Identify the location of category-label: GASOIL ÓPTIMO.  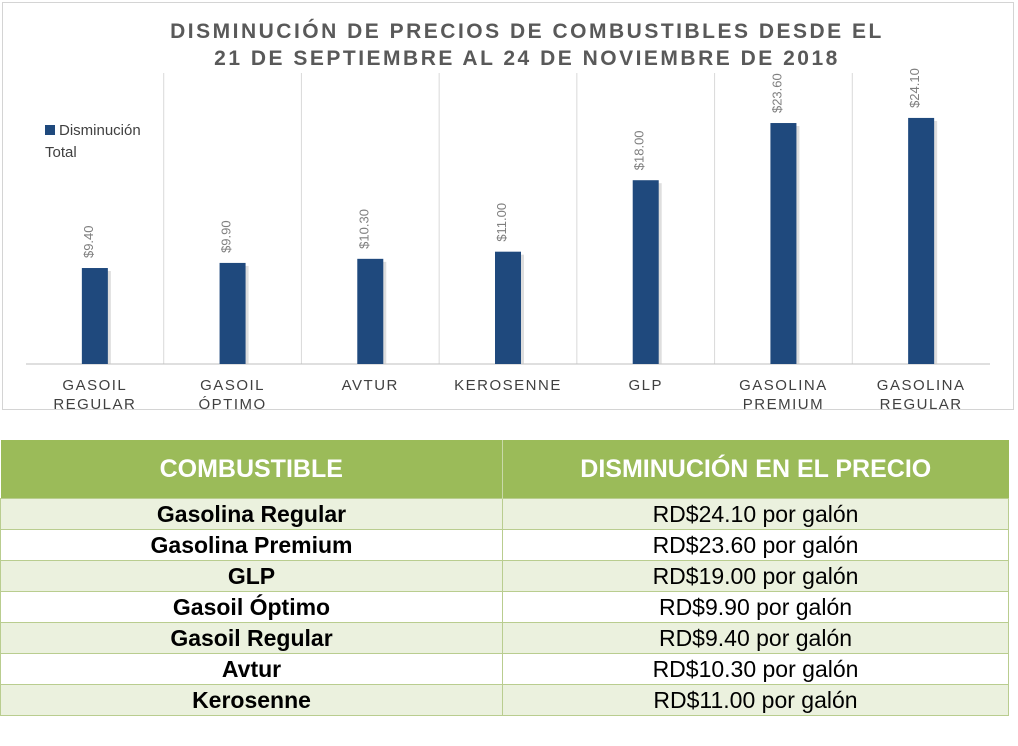
(232, 394).